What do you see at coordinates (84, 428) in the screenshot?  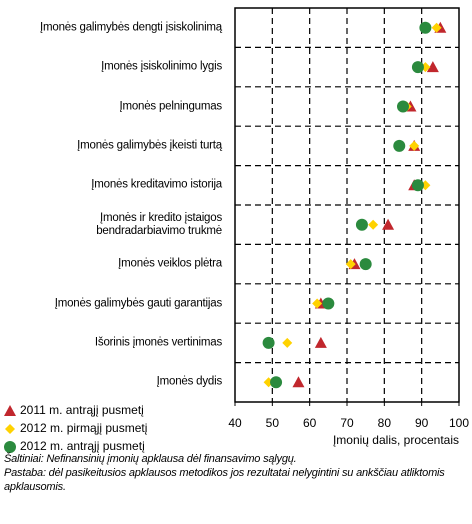 I see `legend-label: 2012 m. pirmąjį pusmetį` at bounding box center [84, 428].